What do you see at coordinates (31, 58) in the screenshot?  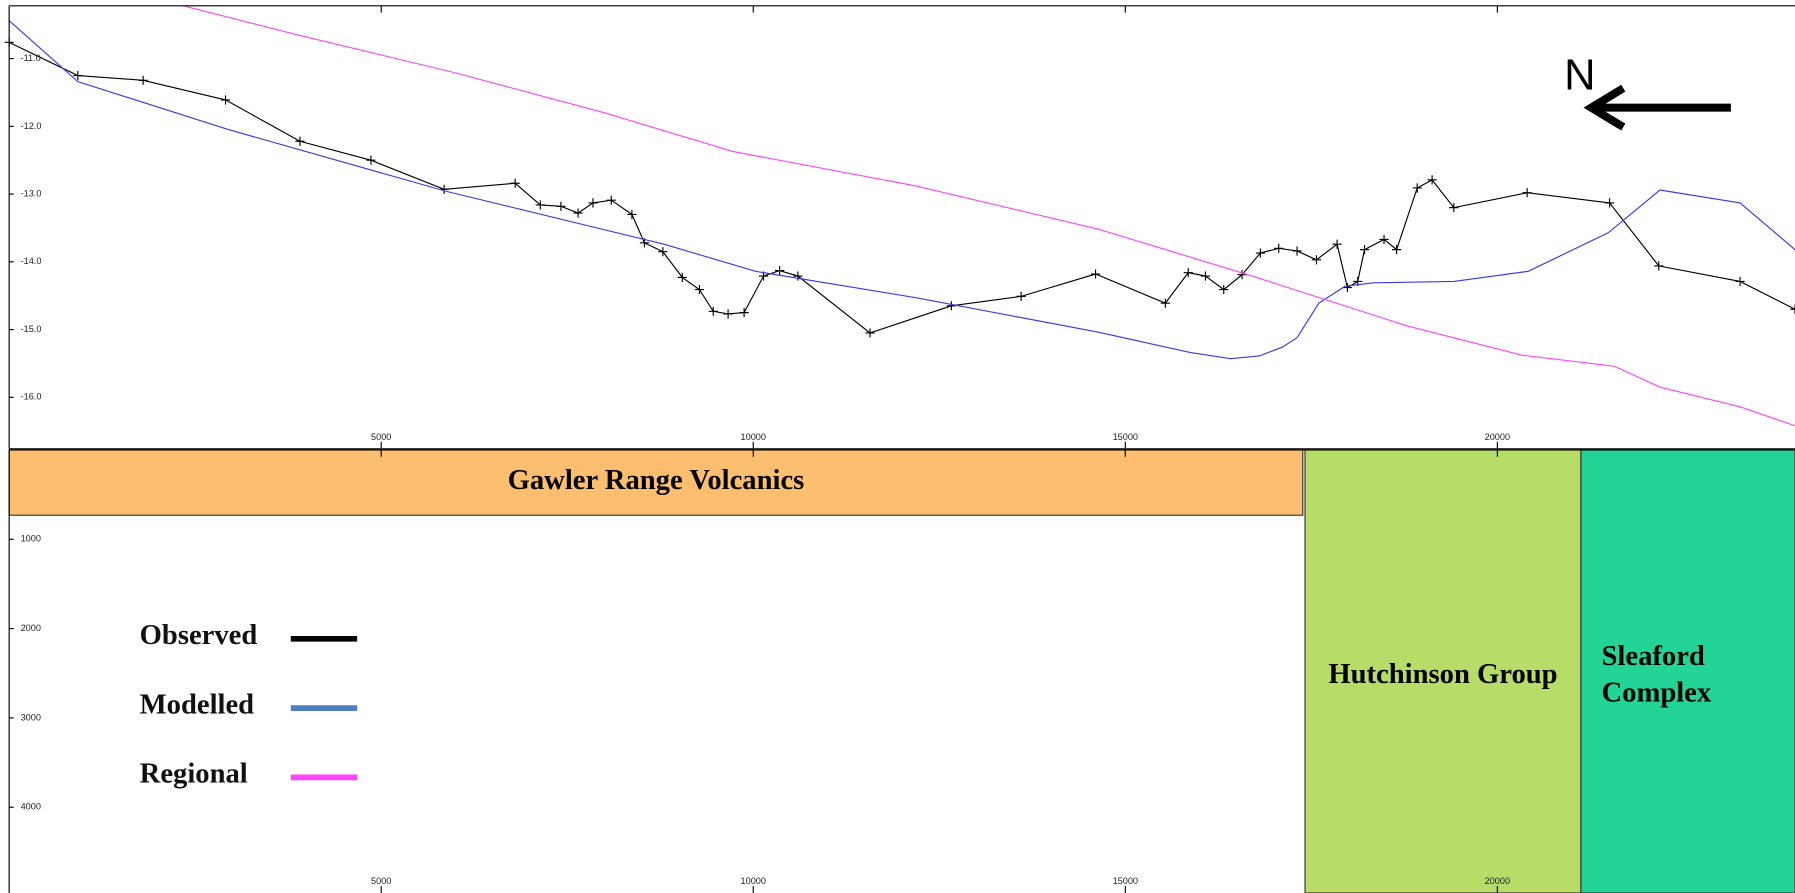 I see `y-tick-label: -11.0` at bounding box center [31, 58].